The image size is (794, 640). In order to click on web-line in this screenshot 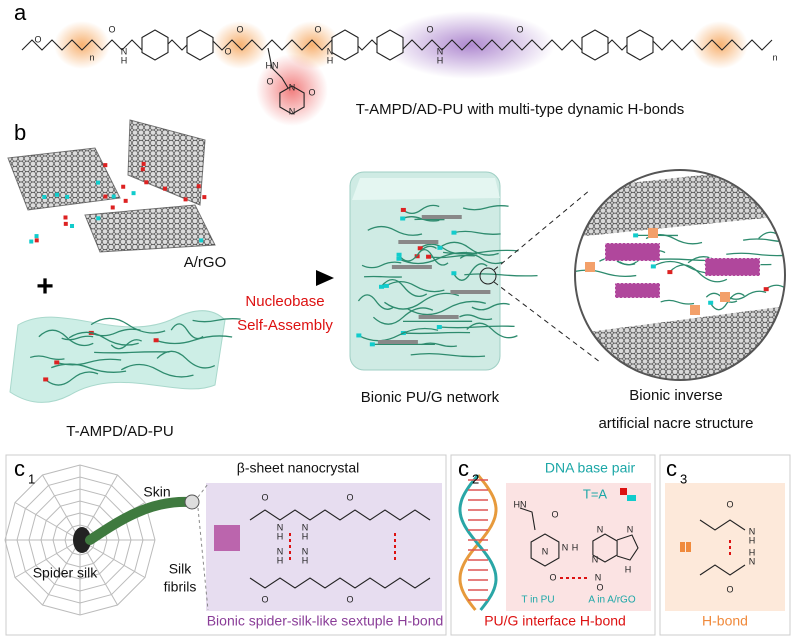, I will do `click(47, 558)`.